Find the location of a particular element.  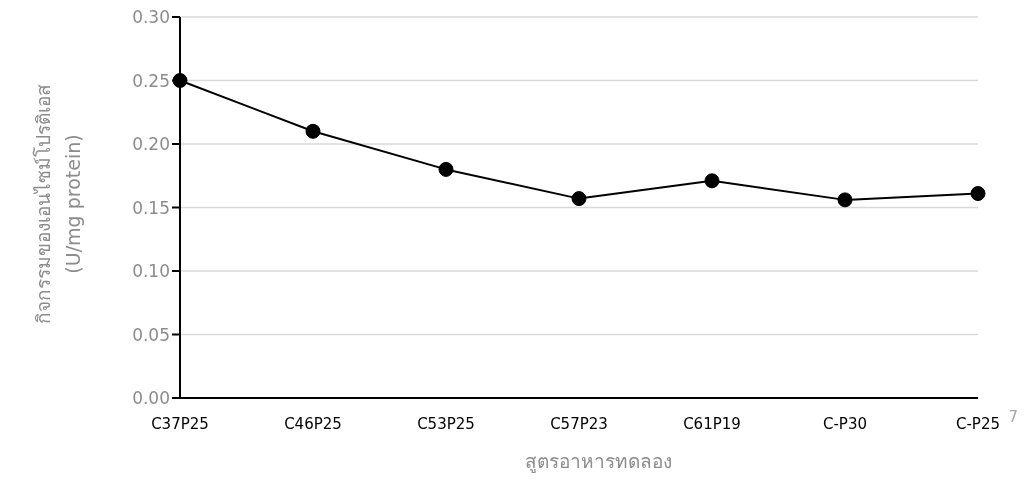

y-tick-label: 0.10 is located at coordinates (151, 271).